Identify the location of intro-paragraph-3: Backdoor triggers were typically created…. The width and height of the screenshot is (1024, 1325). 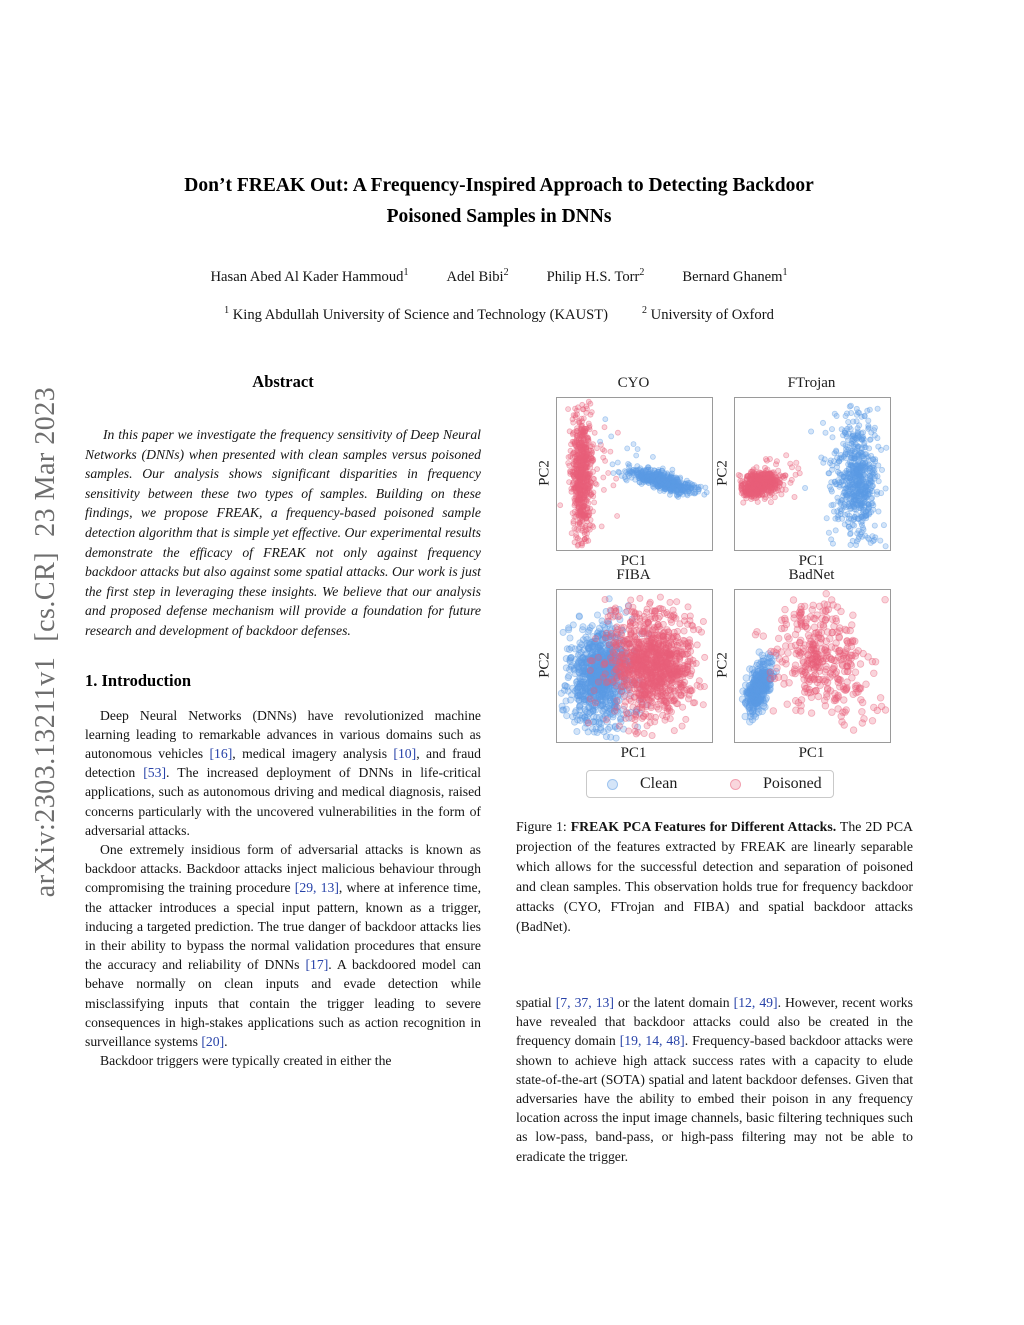
(246, 1061).